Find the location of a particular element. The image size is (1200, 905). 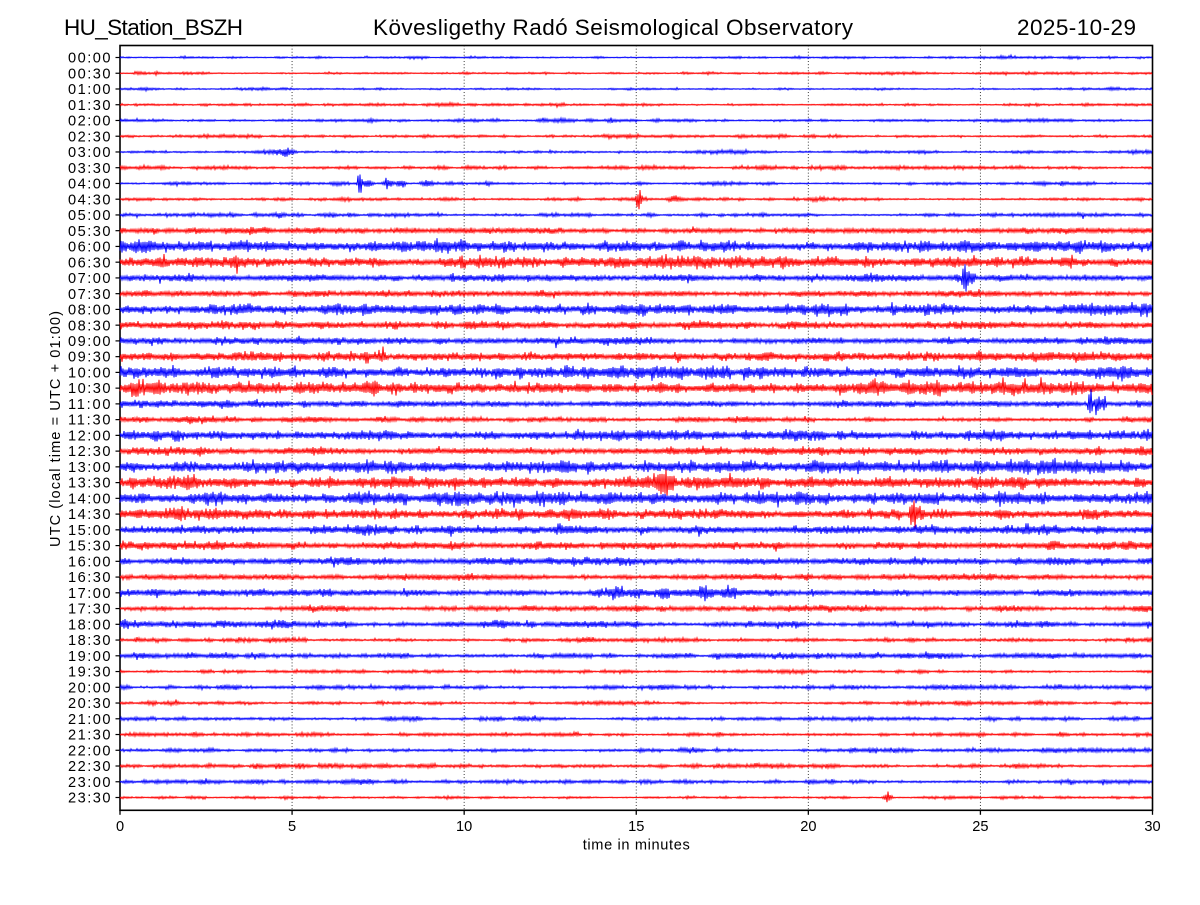

svg-text: 03:00 is located at coordinates (89, 153).